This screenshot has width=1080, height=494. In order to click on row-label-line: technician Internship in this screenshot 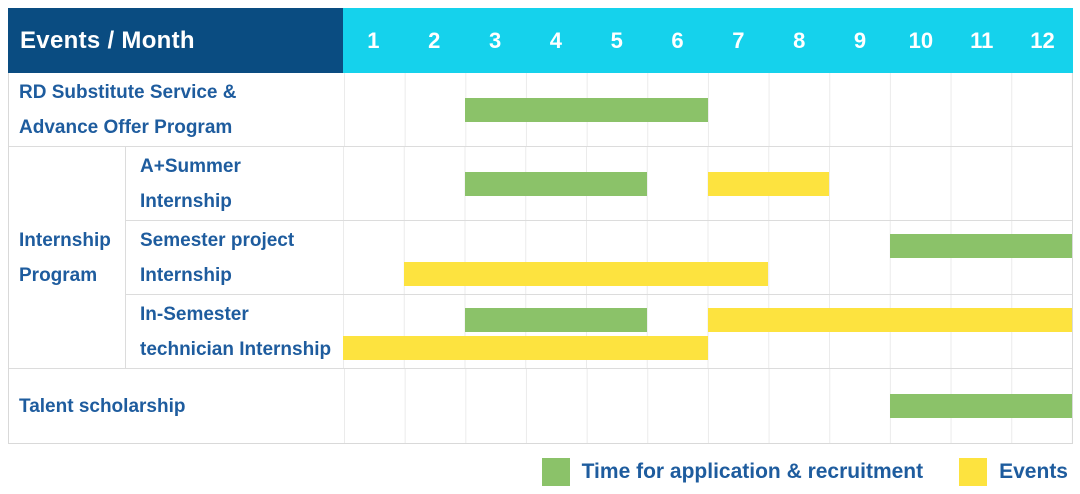, I will do `click(236, 349)`.